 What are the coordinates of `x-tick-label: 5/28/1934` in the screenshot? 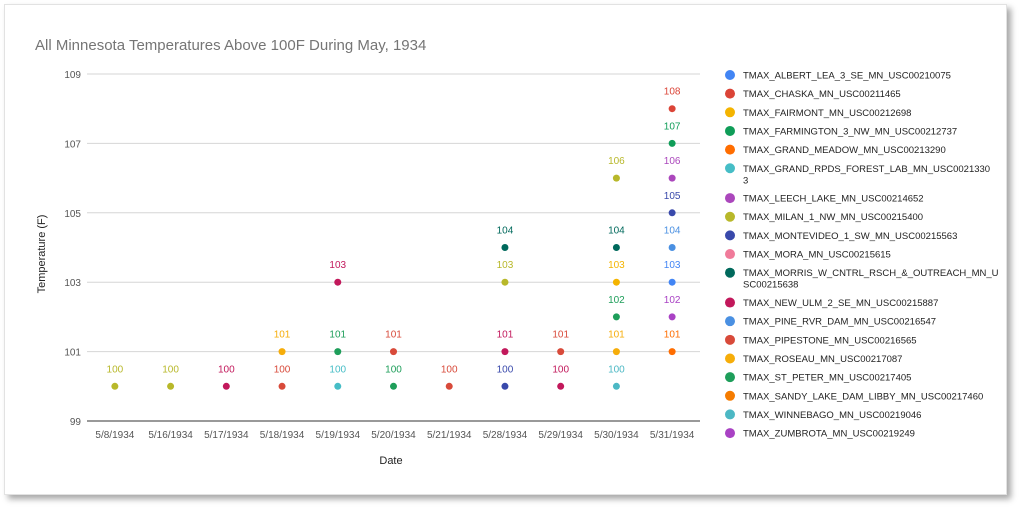 It's located at (505, 435).